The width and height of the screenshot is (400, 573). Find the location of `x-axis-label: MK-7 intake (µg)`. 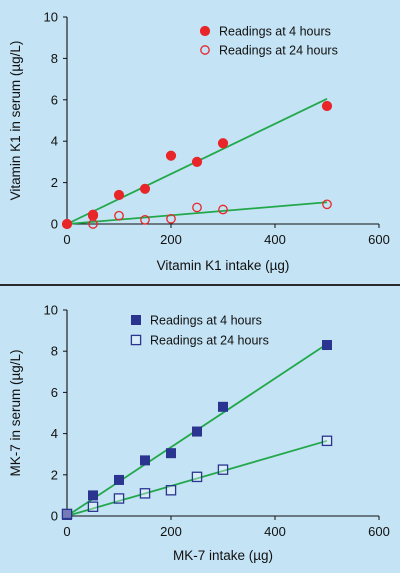

x-axis-label: MK-7 intake (µg) is located at coordinates (223, 555).